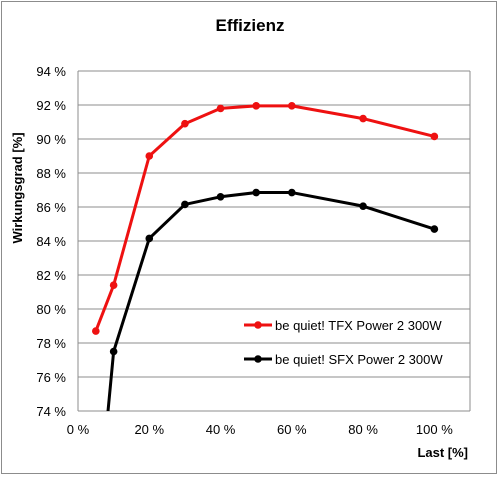 The image size is (500, 477). What do you see at coordinates (359, 359) in the screenshot?
I see `legend-label-2: be quiet! SFX Power 2 300W` at bounding box center [359, 359].